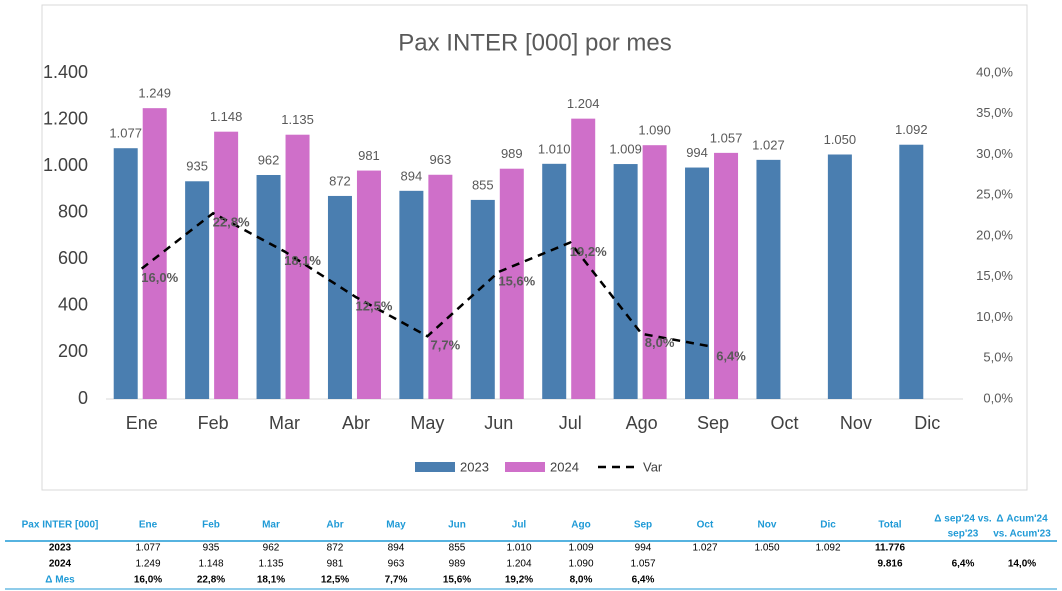 This screenshot has width=1062, height=591. What do you see at coordinates (446, 345) in the screenshot?
I see `line-value-label: 7,7%` at bounding box center [446, 345].